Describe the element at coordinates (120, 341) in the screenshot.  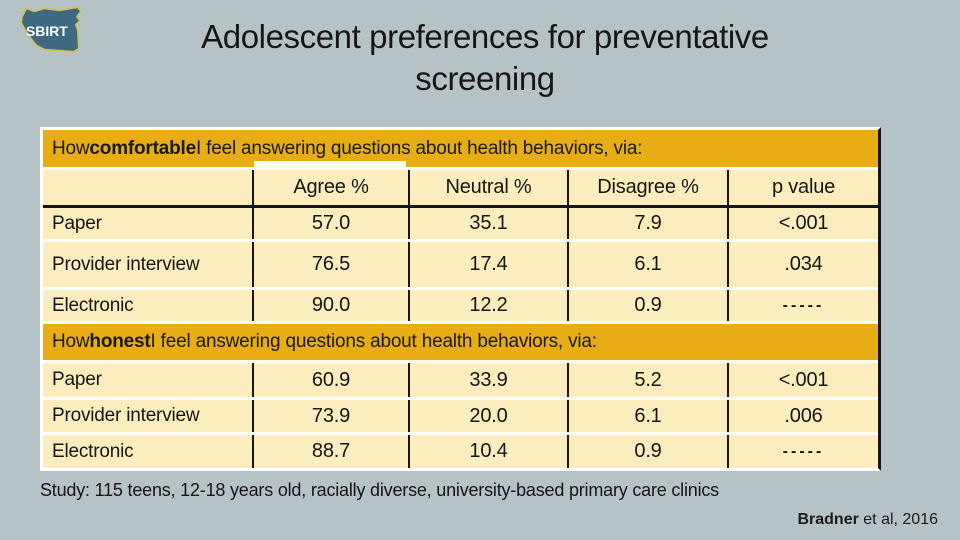
I see `heading-bold-word: honest` at that location.